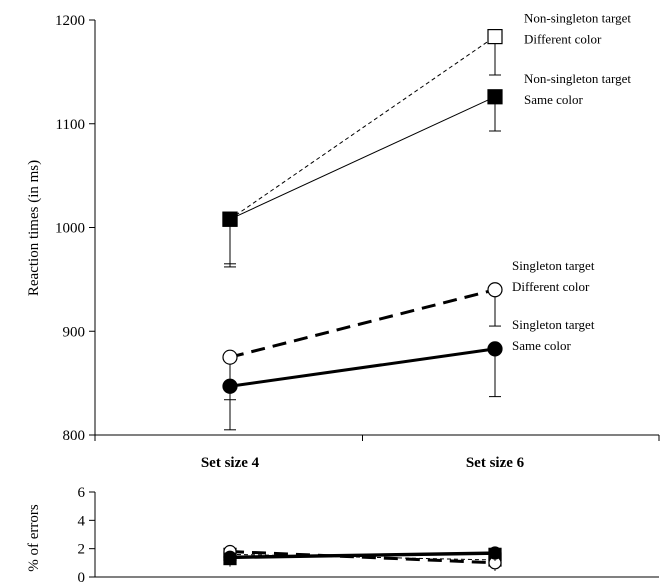  What do you see at coordinates (82, 550) in the screenshot?
I see `errors-y-tick-label: 2` at bounding box center [82, 550].